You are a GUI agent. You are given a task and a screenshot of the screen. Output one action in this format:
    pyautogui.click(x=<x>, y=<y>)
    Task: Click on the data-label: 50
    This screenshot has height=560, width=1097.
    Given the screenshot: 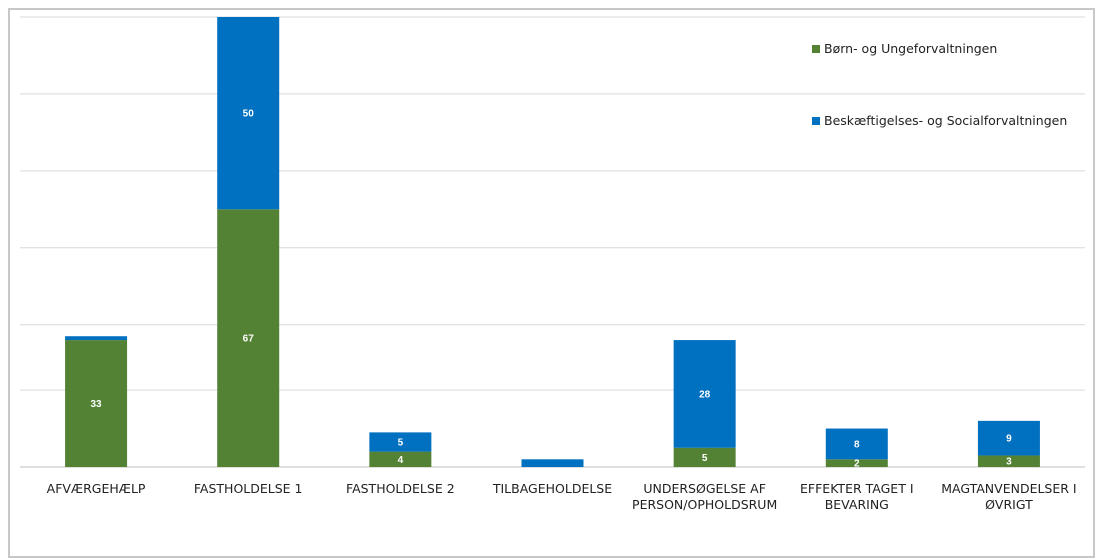 What is the action you would take?
    pyautogui.click(x=249, y=114)
    